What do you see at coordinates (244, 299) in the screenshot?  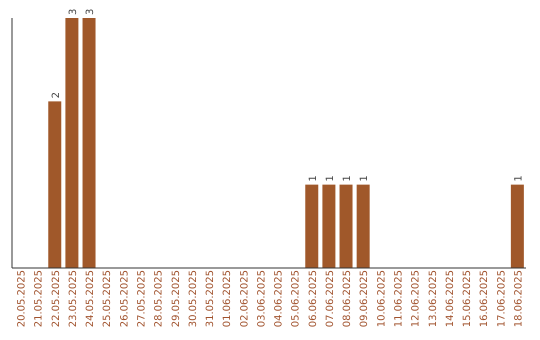 I see `x-tick-label: 02.06.2025` at bounding box center [244, 299].